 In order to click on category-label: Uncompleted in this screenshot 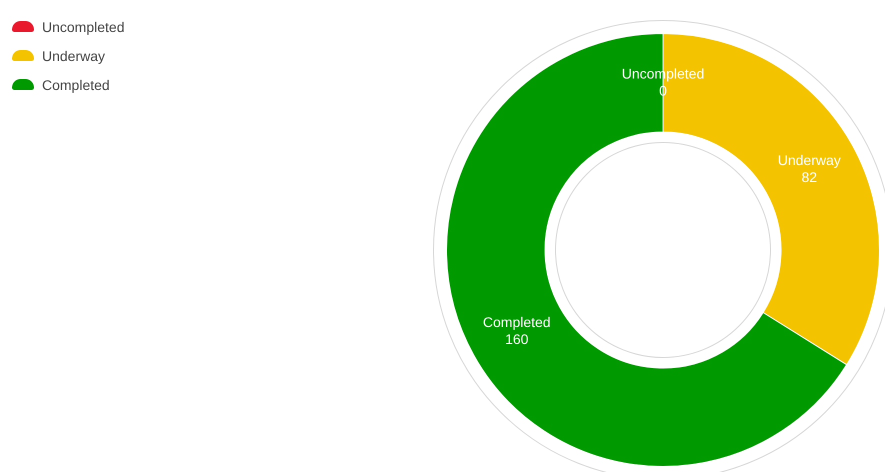, I will do `click(663, 74)`.